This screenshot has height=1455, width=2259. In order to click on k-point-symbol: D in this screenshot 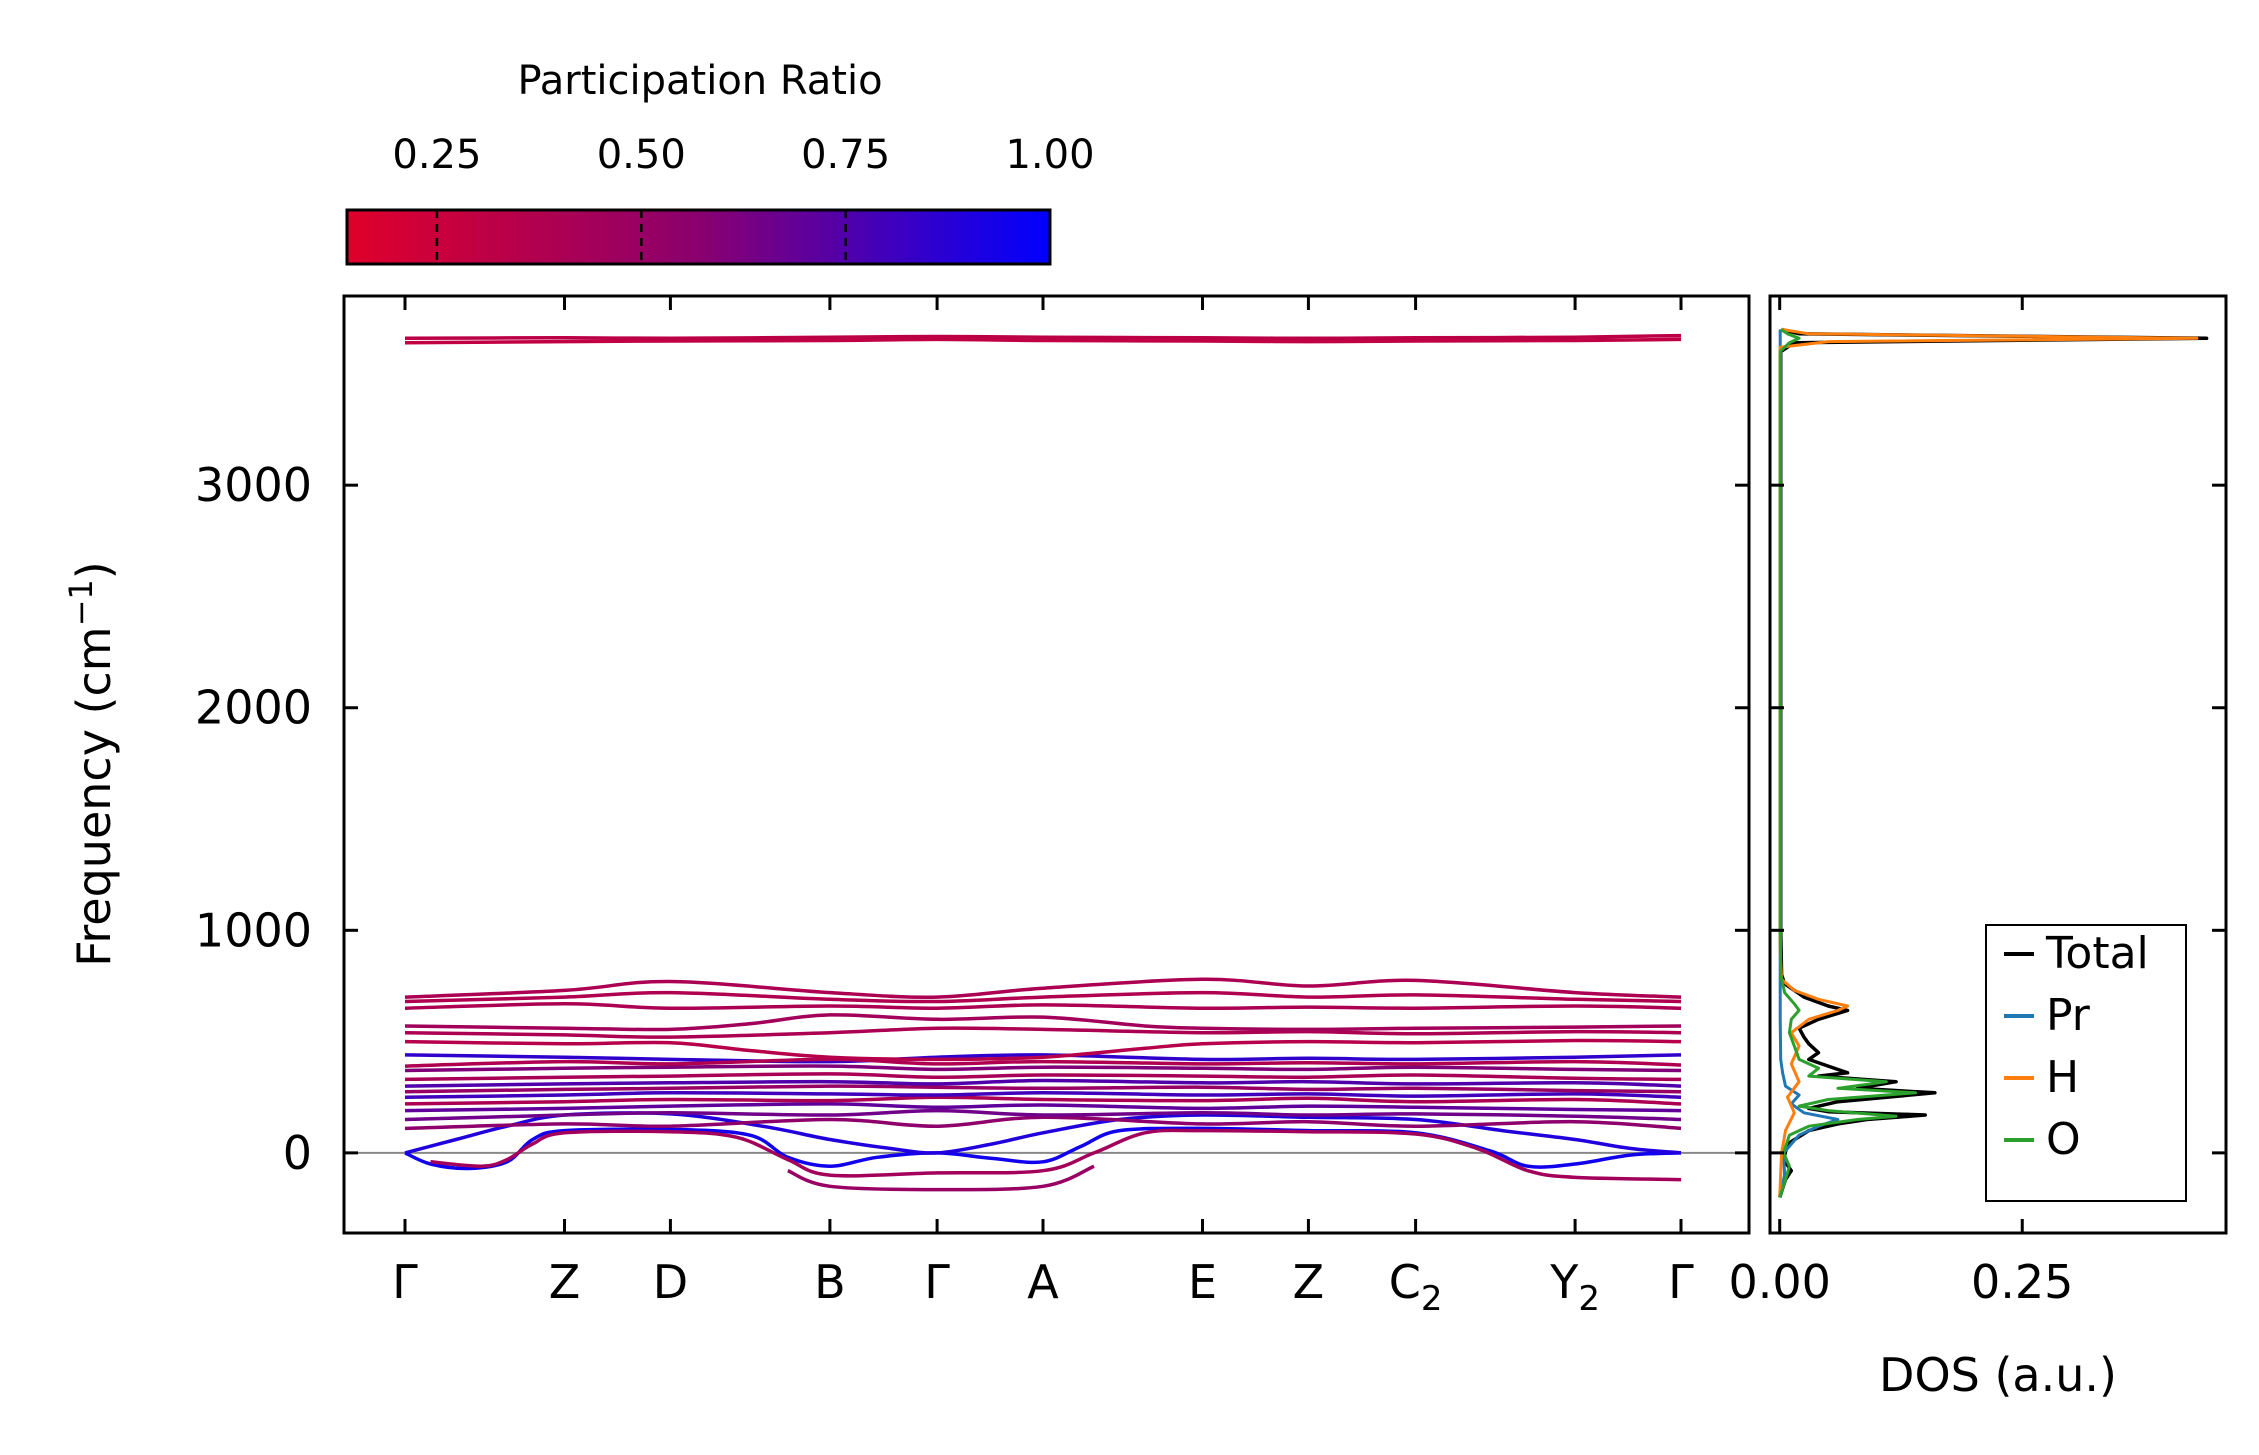, I will do `click(670, 1282)`.